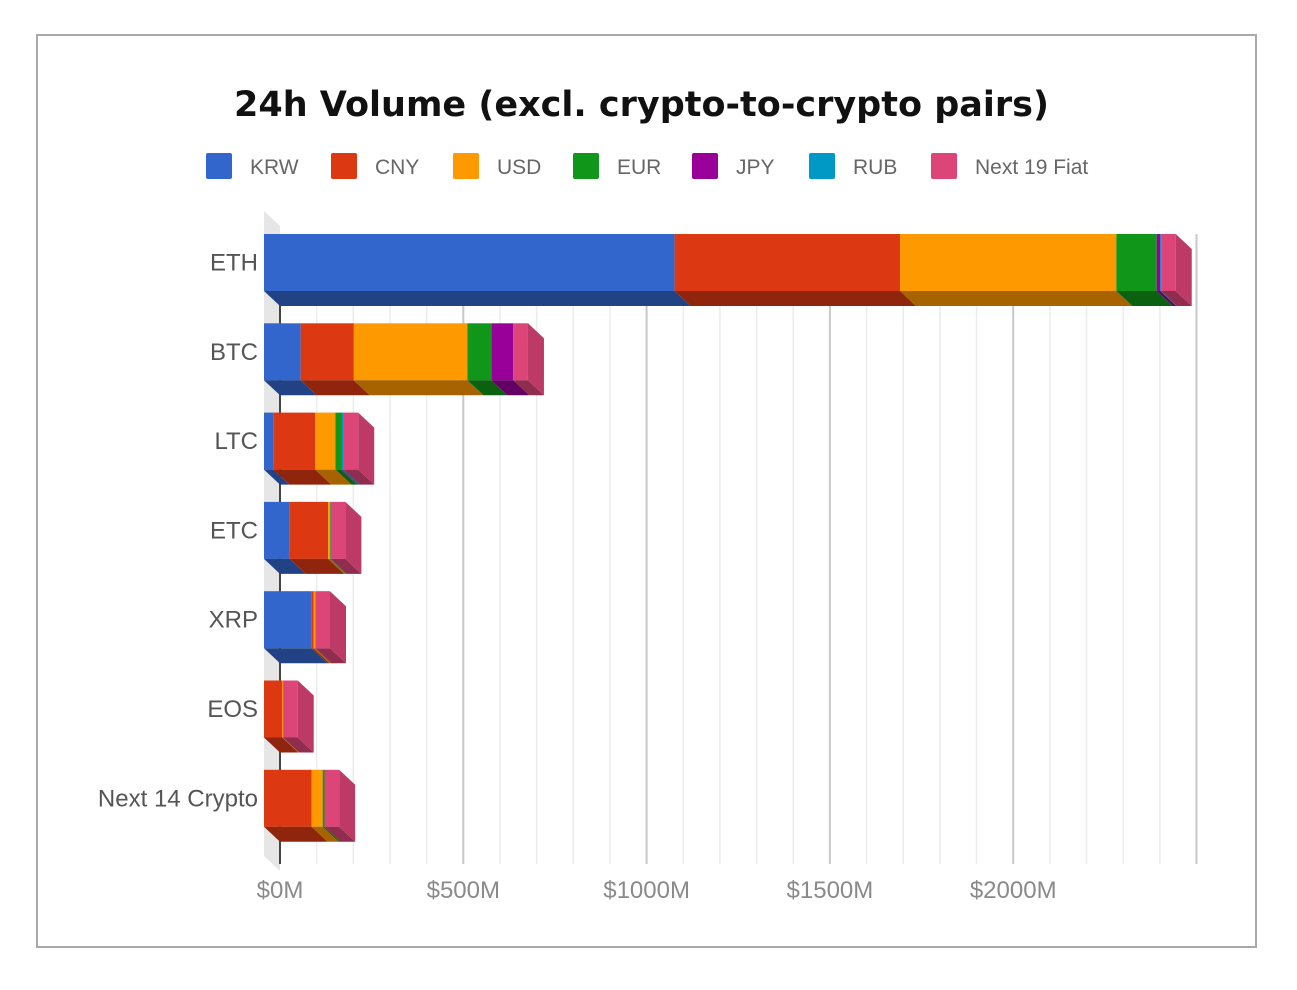 The height and width of the screenshot is (990, 1297). What do you see at coordinates (349, 448) in the screenshot?
I see `bar-segment-ltc-jpy` at bounding box center [349, 448].